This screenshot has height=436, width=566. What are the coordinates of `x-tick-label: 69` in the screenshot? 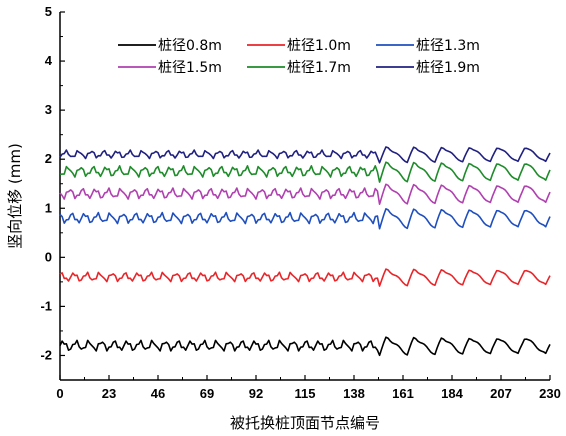 It's located at (207, 393).